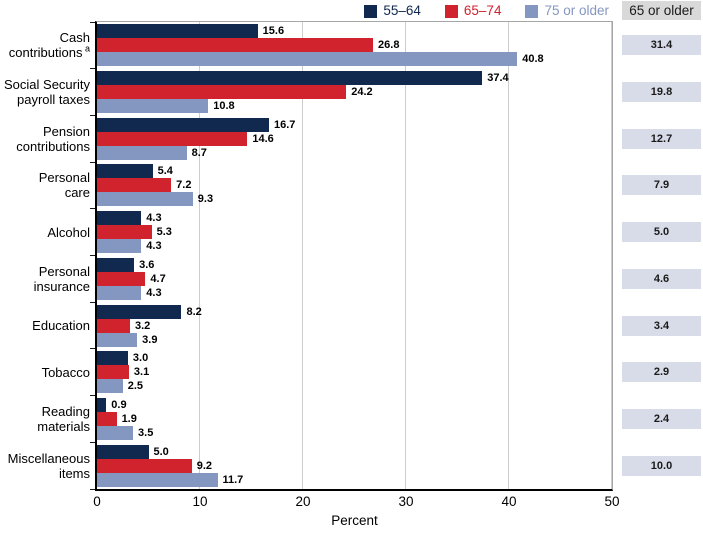 This screenshot has height=533, width=703. What do you see at coordinates (354, 520) in the screenshot?
I see `x-axis-title: Percent` at bounding box center [354, 520].